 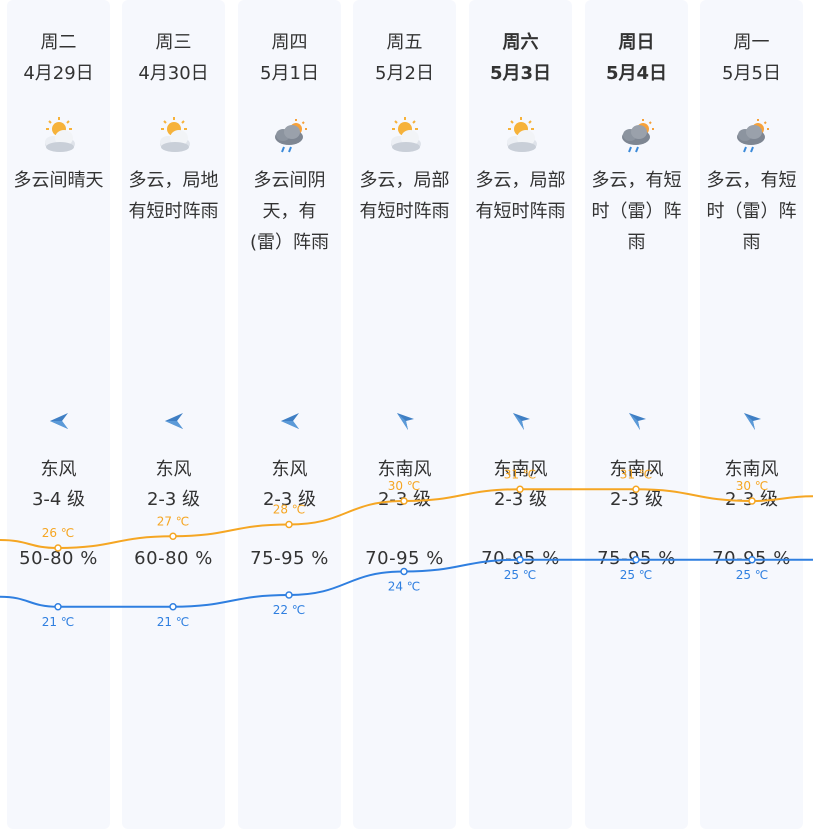 What do you see at coordinates (289, 558) in the screenshot?
I see `humidity-range: 75-95 %` at bounding box center [289, 558].